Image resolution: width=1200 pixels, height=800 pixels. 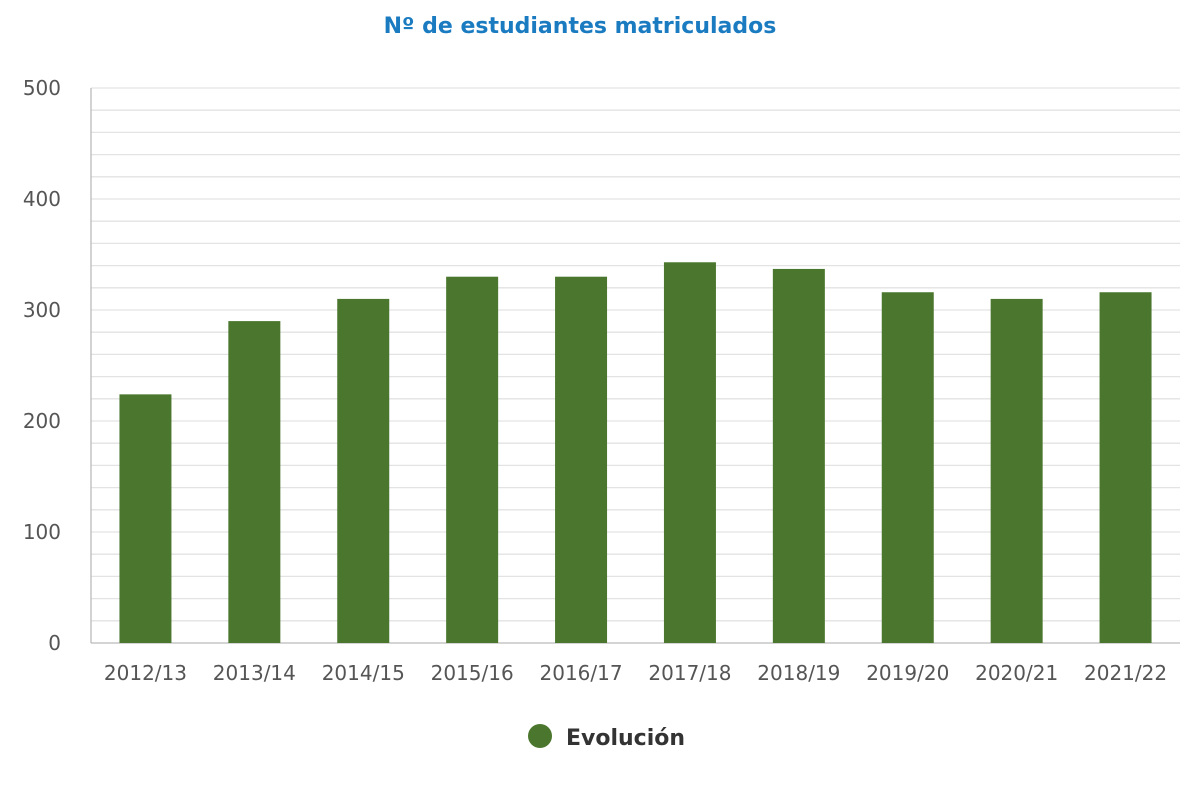 What do you see at coordinates (54, 643) in the screenshot?
I see `y-tick-label: 0` at bounding box center [54, 643].